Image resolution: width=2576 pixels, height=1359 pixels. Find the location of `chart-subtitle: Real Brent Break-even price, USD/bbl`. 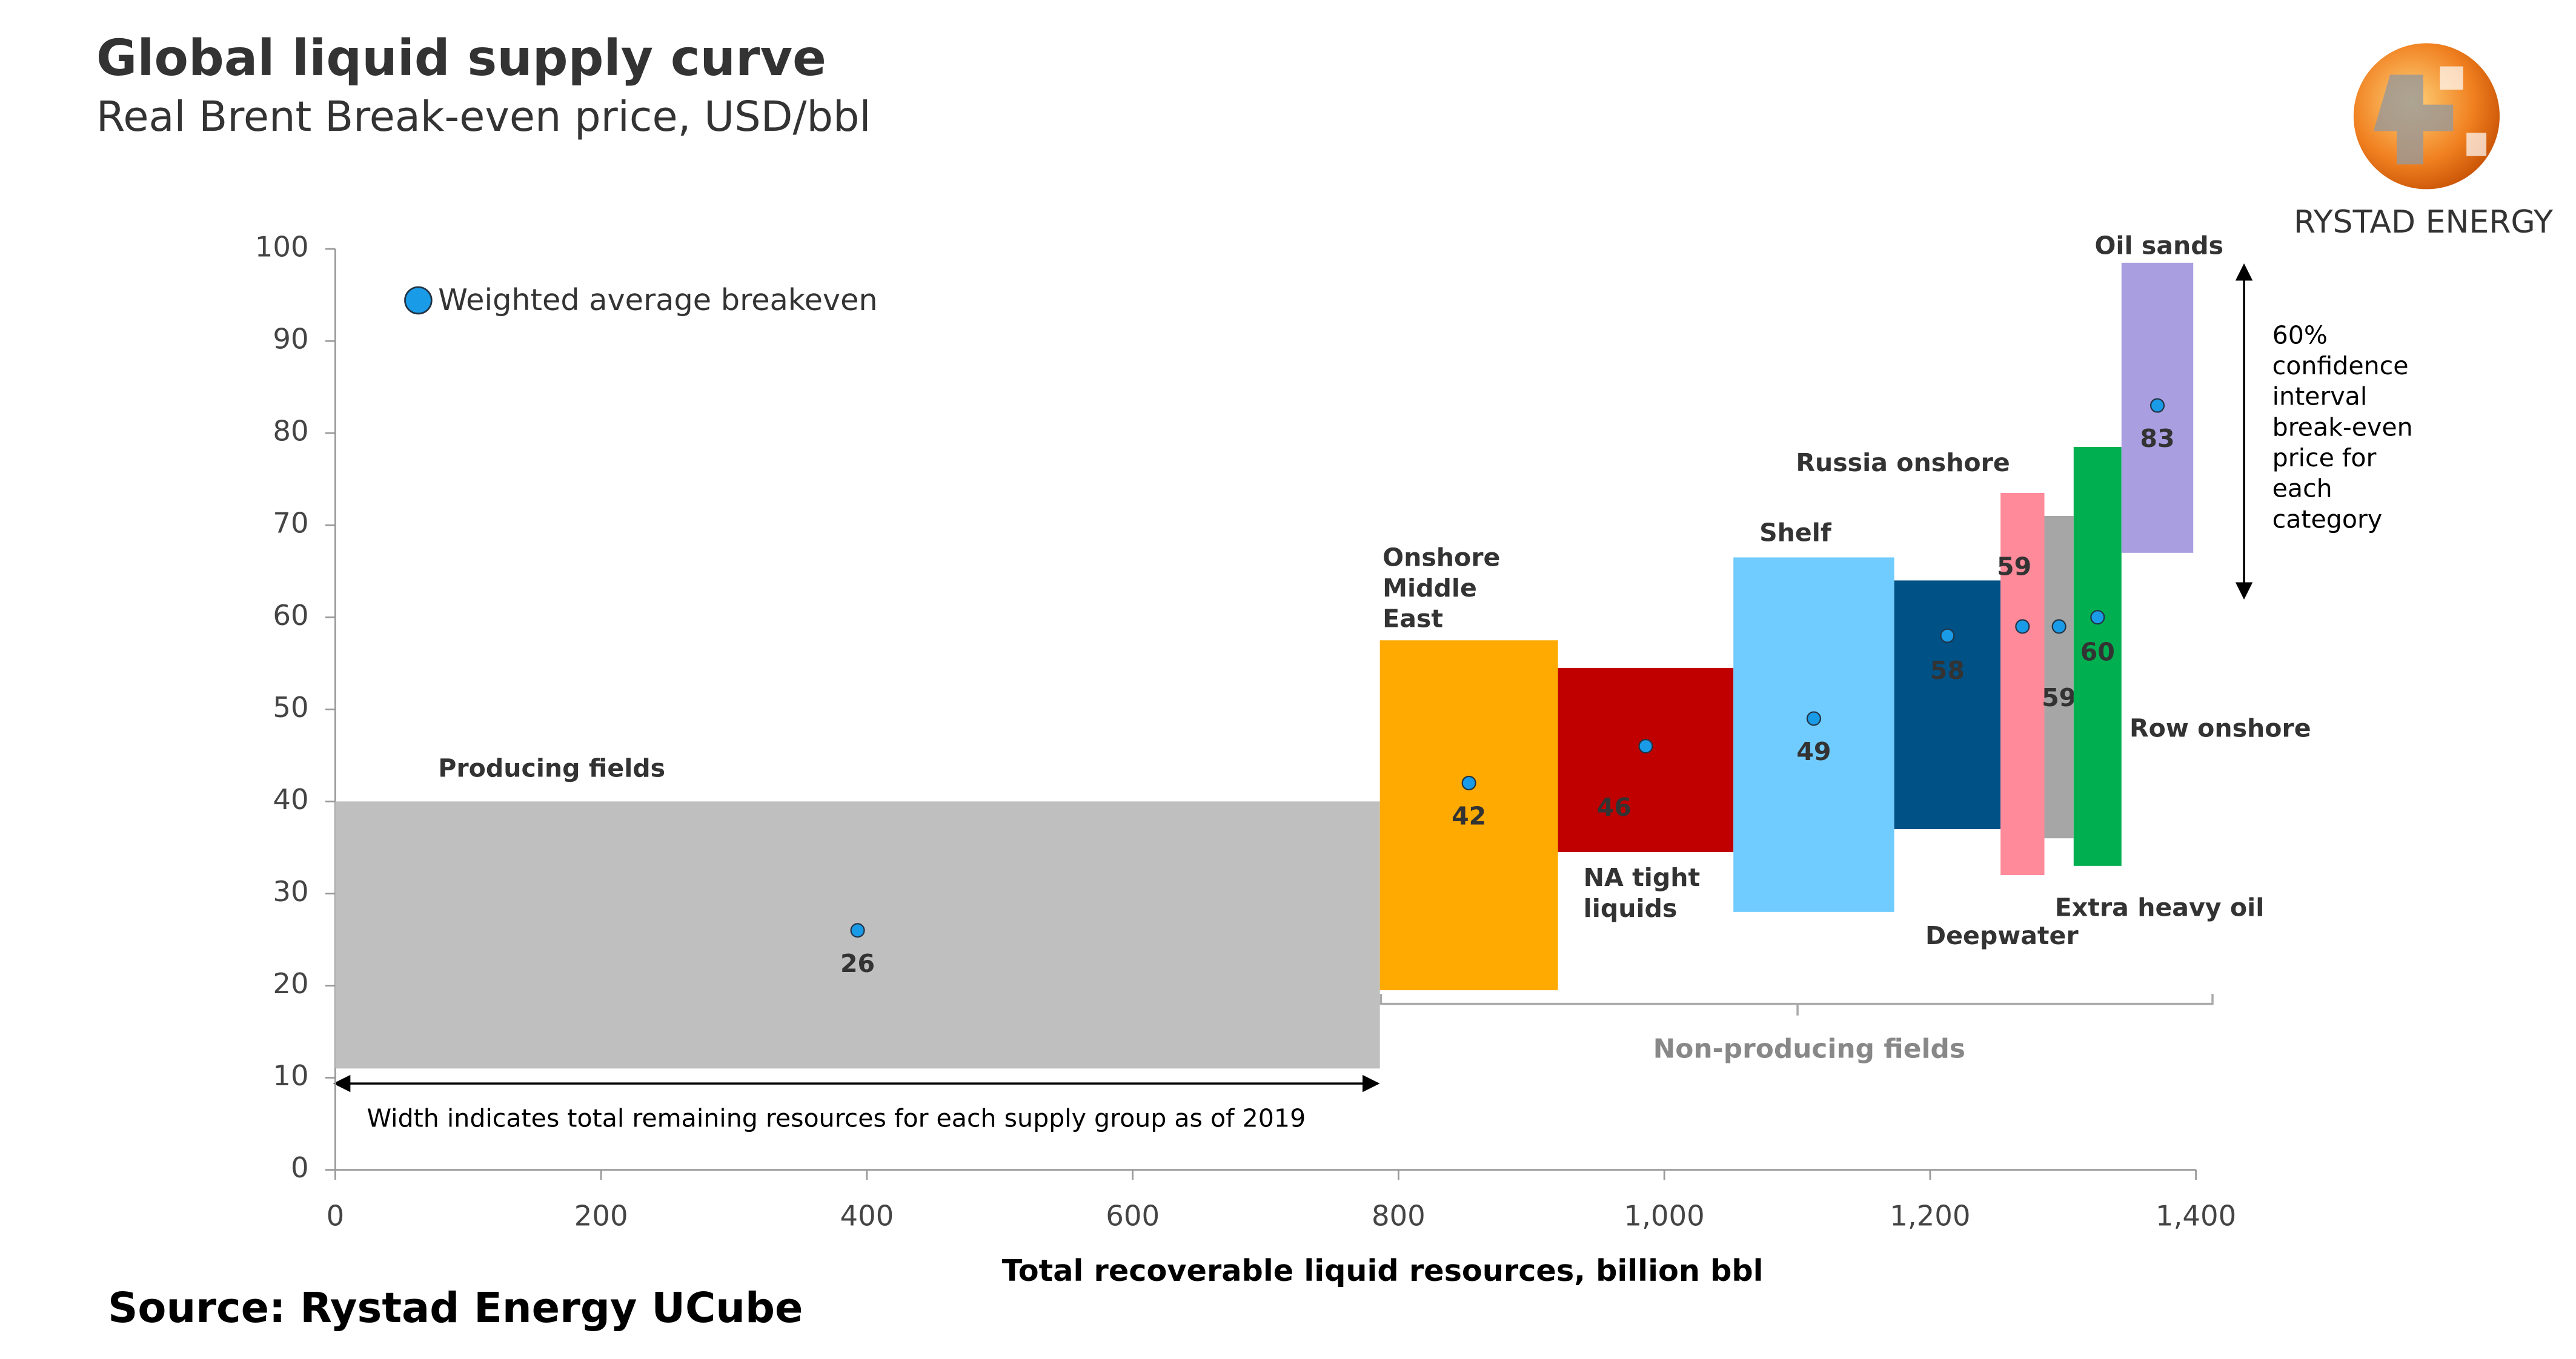

chart-subtitle: Real Brent Break-even price, USD/bbl is located at coordinates (483, 117).